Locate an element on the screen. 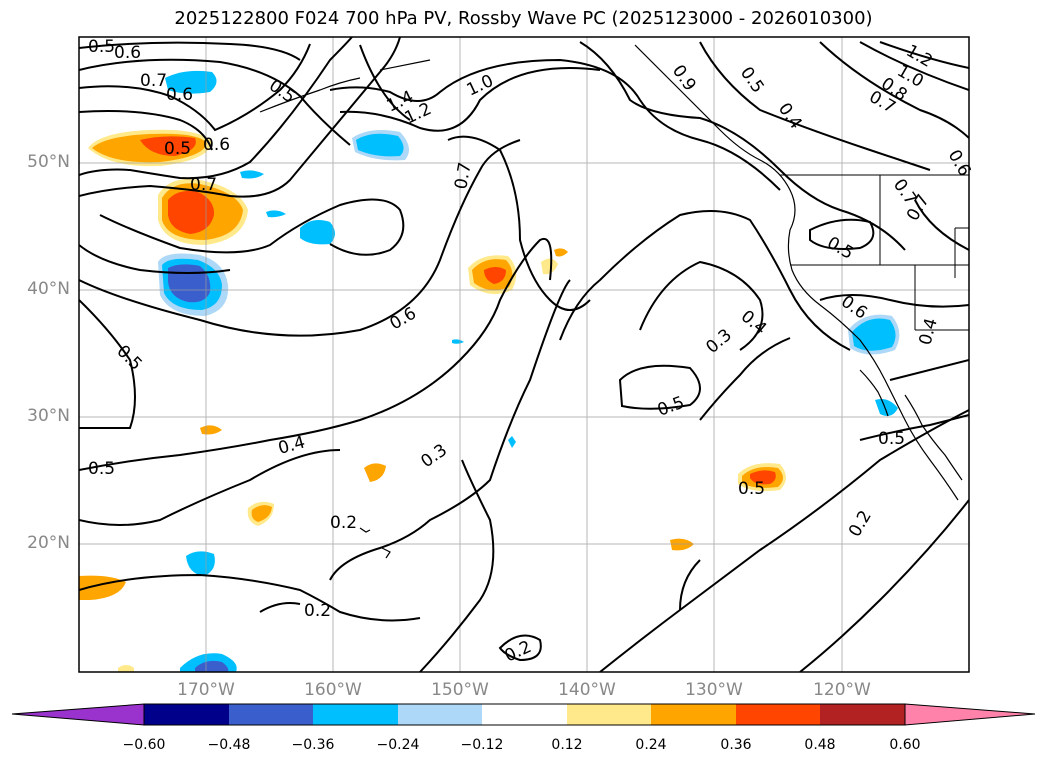 The image size is (1047, 765). positive-anomaly-147w-42n is located at coordinates (492, 274).